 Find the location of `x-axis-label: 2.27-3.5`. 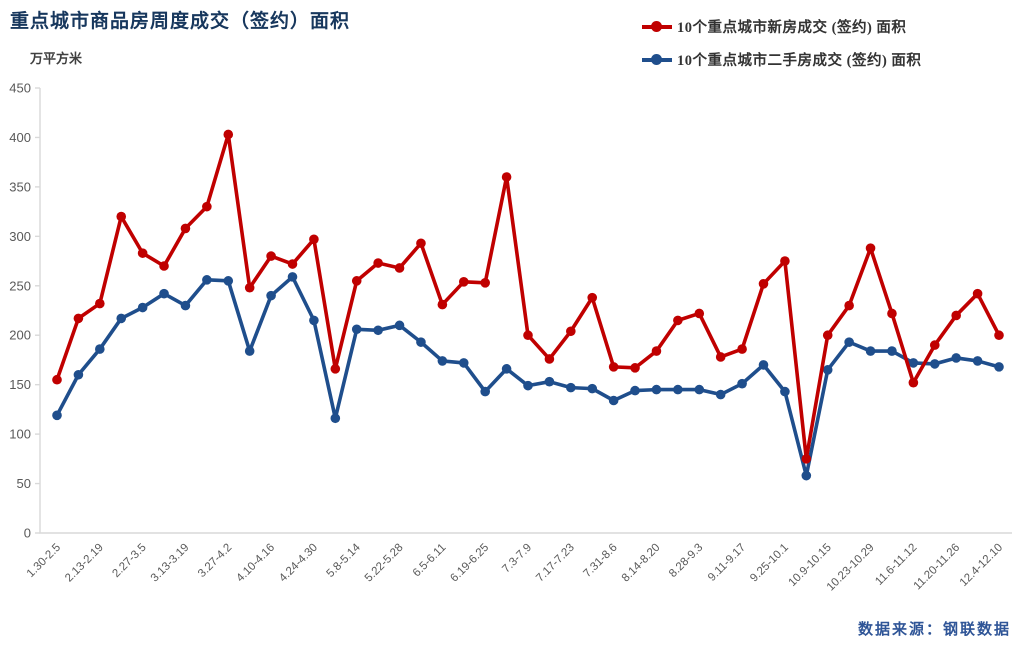

x-axis-label: 2.27-3.5 is located at coordinates (129, 561).